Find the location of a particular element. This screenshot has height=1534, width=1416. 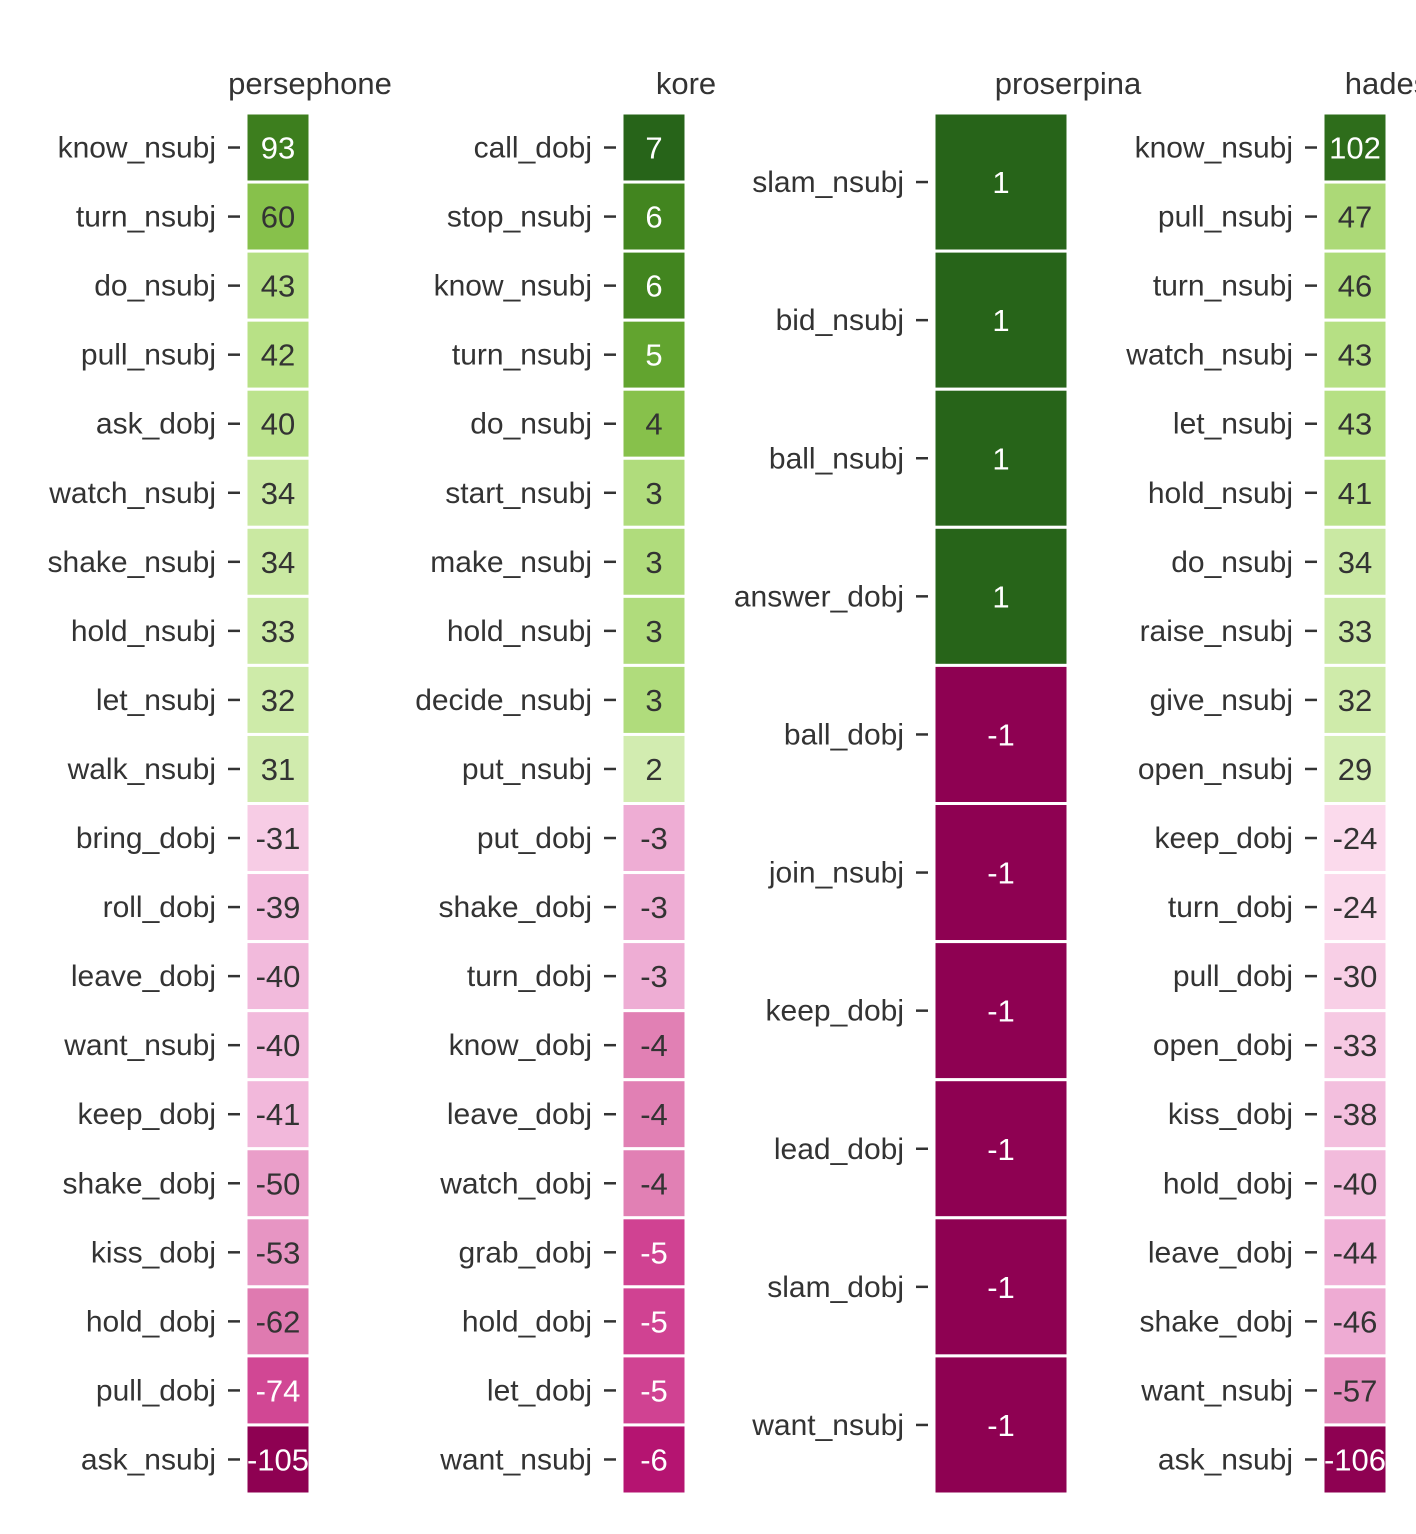

cell-value-label: -62 is located at coordinates (278, 1321).